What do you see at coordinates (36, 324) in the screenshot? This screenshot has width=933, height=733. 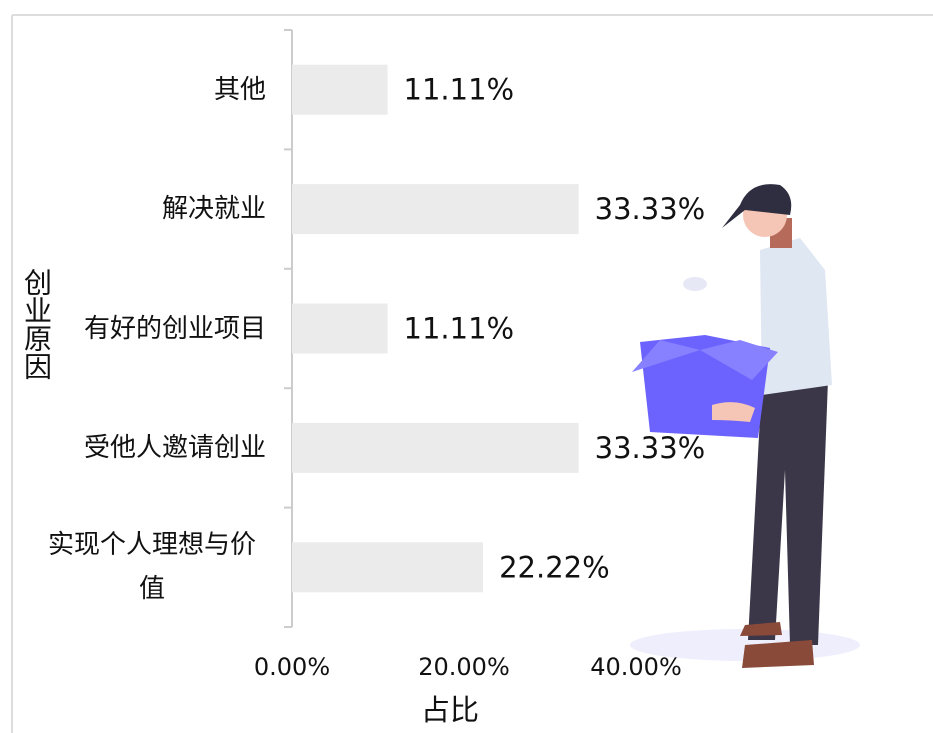 I see `y-axis-label: 创业原因` at bounding box center [36, 324].